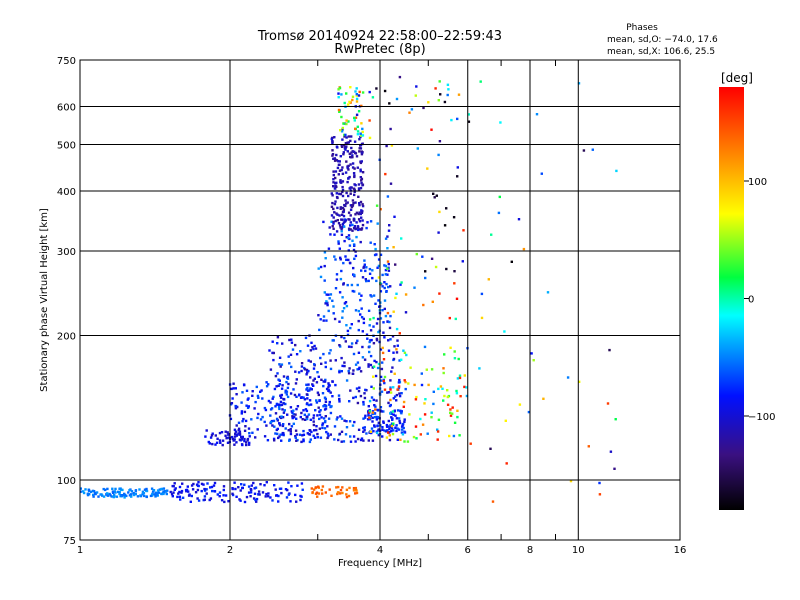 The width and height of the screenshot is (800, 600). I want to click on x-tick-label: 8, so click(530, 550).